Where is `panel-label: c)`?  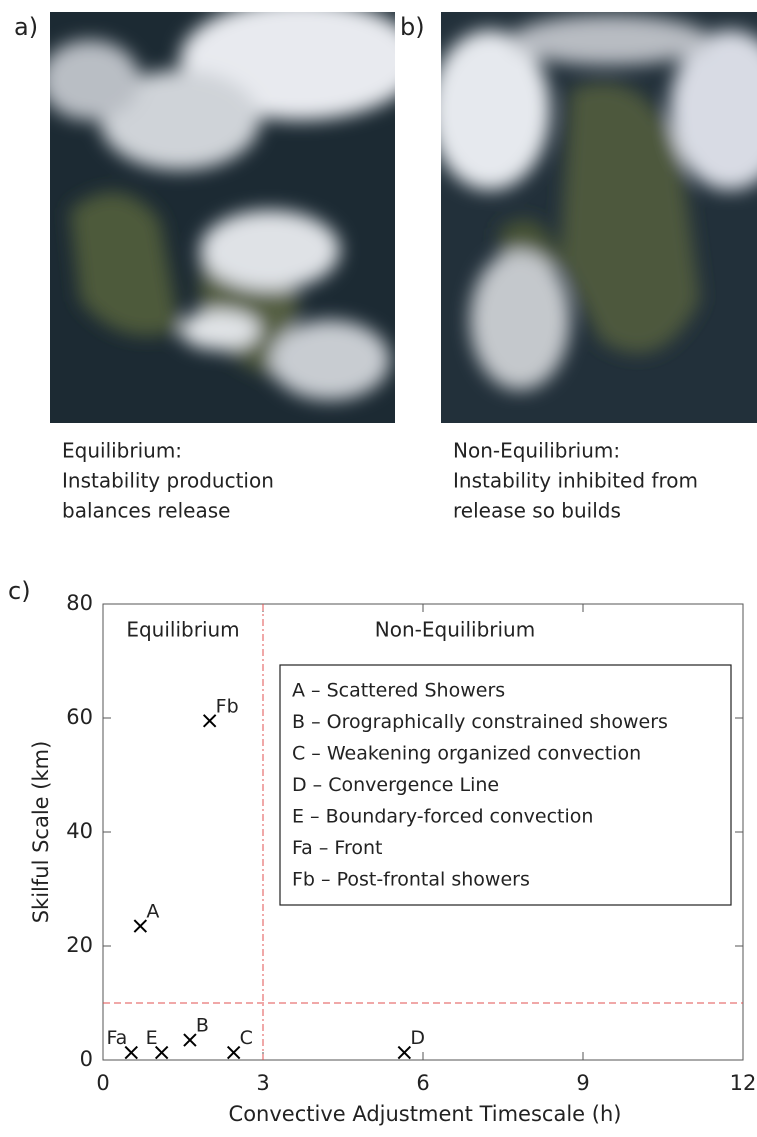 panel-label: c) is located at coordinates (19, 591).